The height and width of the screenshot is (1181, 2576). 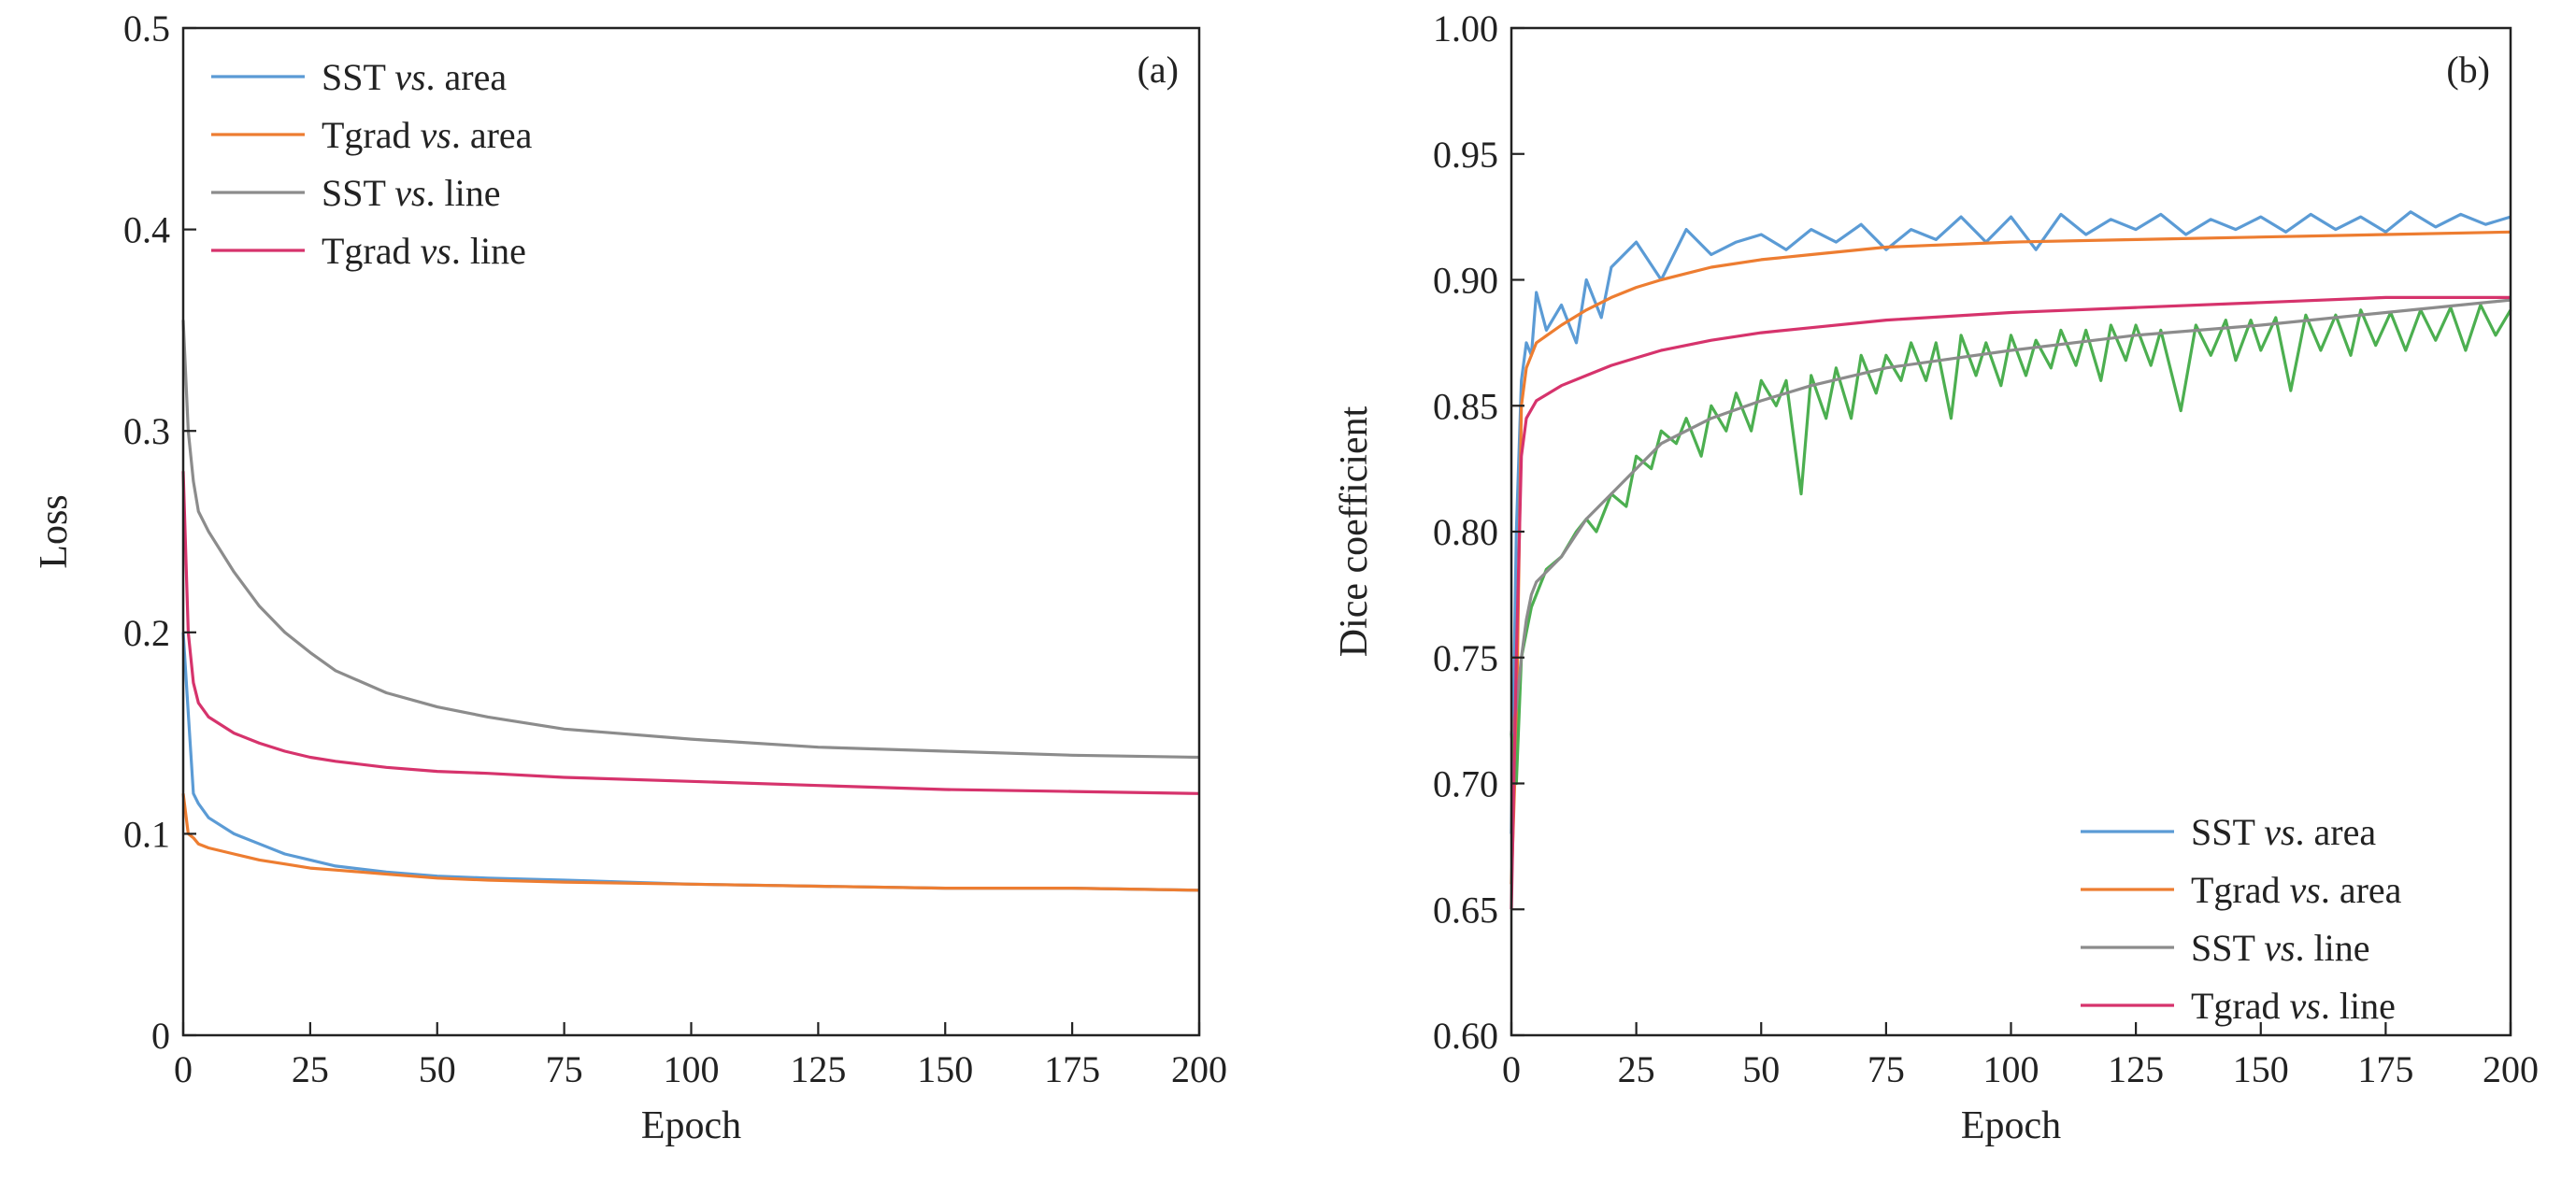 What do you see at coordinates (146, 633) in the screenshot?
I see `y-tick-label: 0.2` at bounding box center [146, 633].